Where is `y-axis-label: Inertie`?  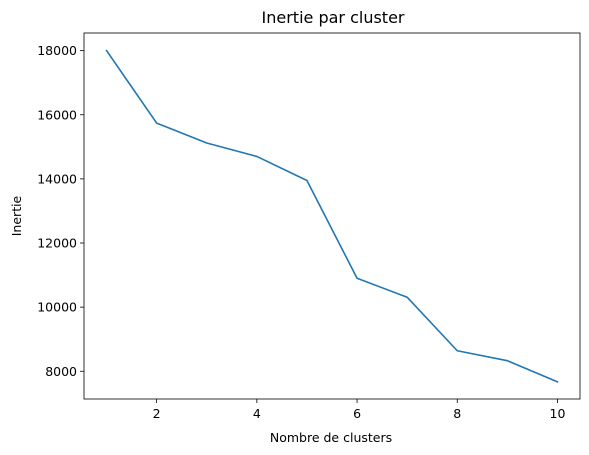
y-axis-label: Inertie is located at coordinates (16, 215).